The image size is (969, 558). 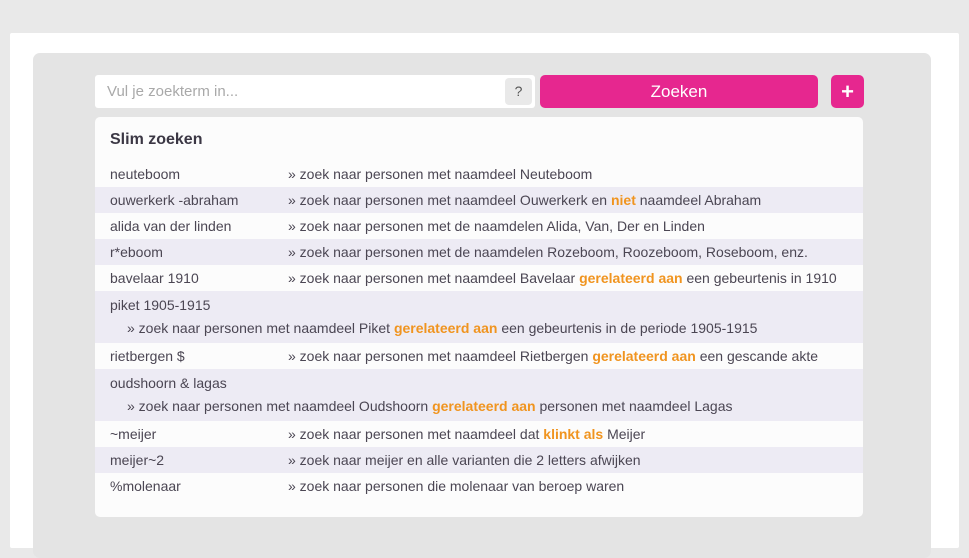 I want to click on help-button: ?, so click(x=518, y=91).